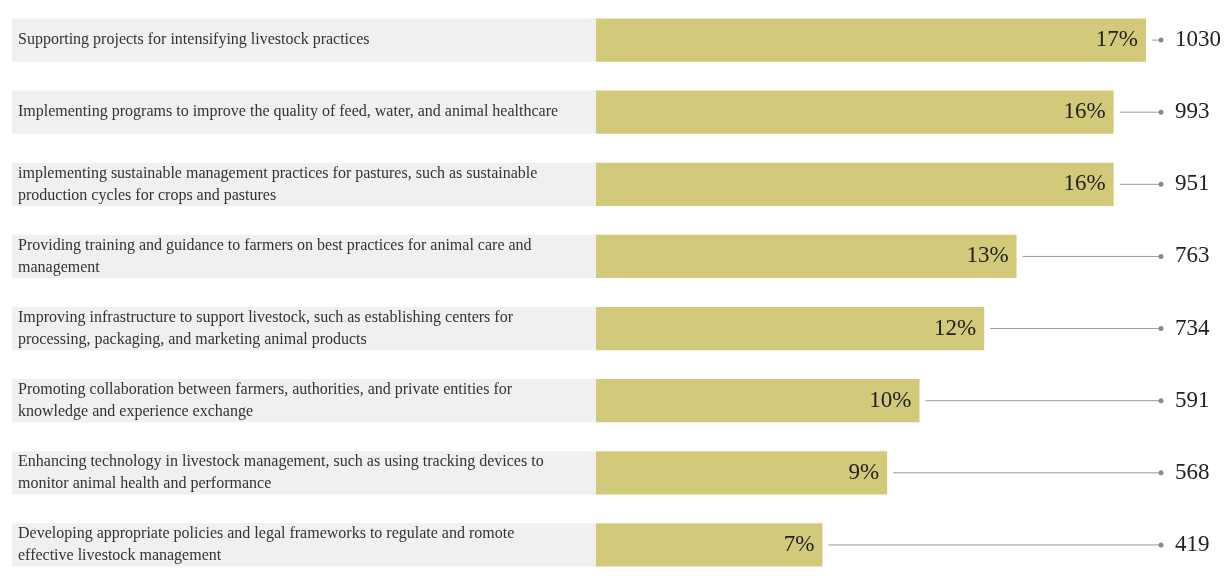  What do you see at coordinates (799, 543) in the screenshot?
I see `data-label: 7%` at bounding box center [799, 543].